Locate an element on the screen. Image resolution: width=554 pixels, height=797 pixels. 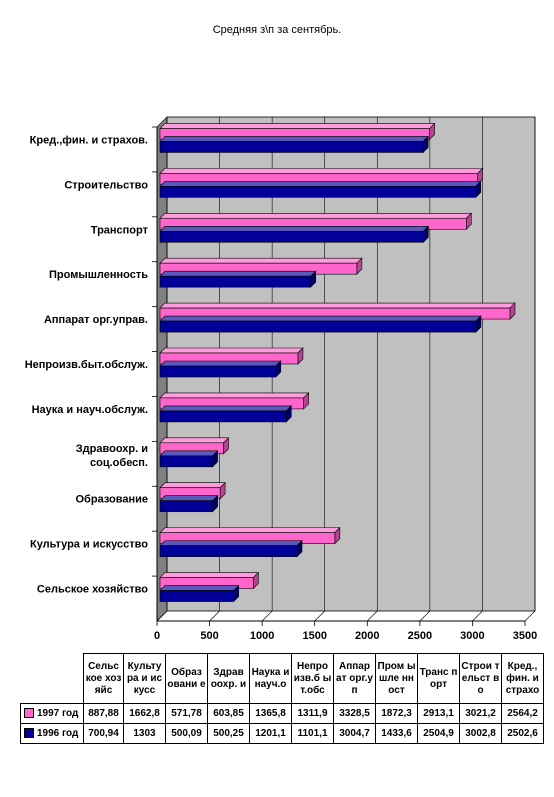
category-label: Культура и искусство is located at coordinates (89, 545).